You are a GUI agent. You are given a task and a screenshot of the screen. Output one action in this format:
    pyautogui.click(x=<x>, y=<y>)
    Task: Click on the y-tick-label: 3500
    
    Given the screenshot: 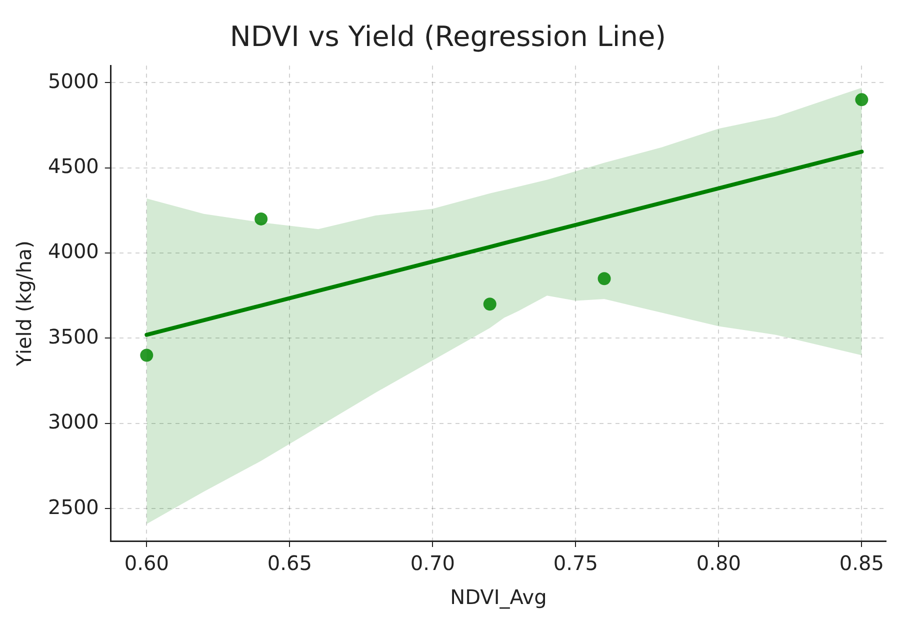 What is the action you would take?
    pyautogui.click(x=73, y=336)
    